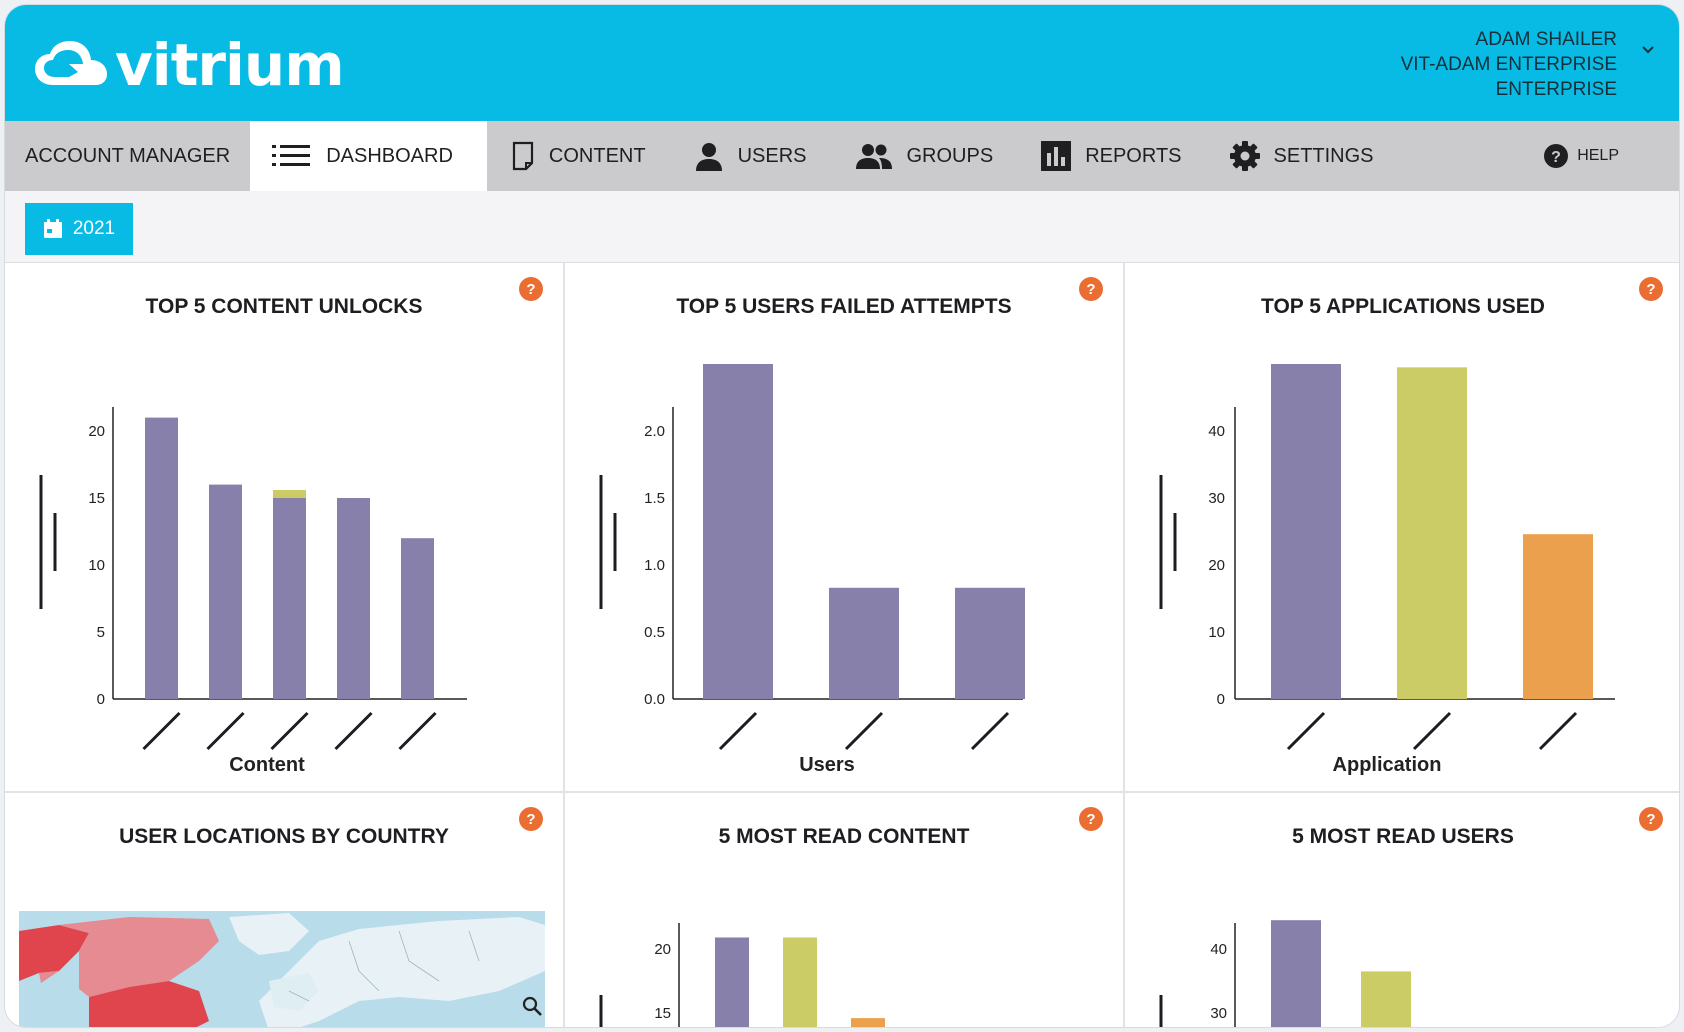 This screenshot has height=1032, width=1684. I want to click on nav-reports-label: REPORTS, so click(1133, 155).